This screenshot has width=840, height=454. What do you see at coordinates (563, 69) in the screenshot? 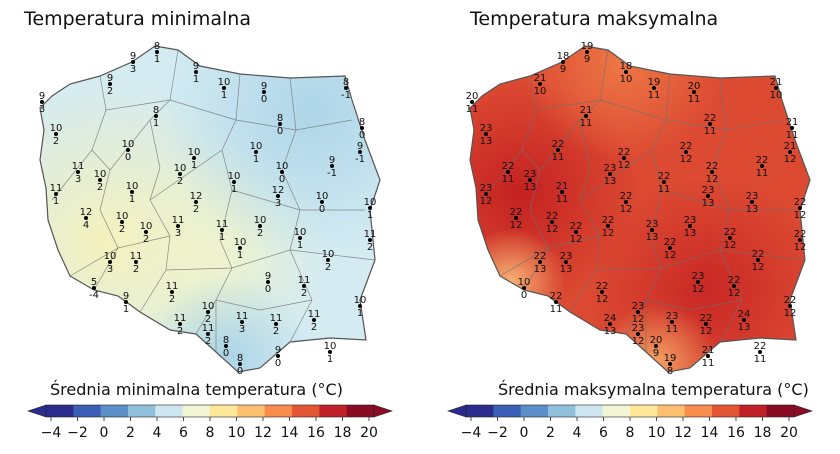
I see `station-value-bottom: 9` at bounding box center [563, 69].